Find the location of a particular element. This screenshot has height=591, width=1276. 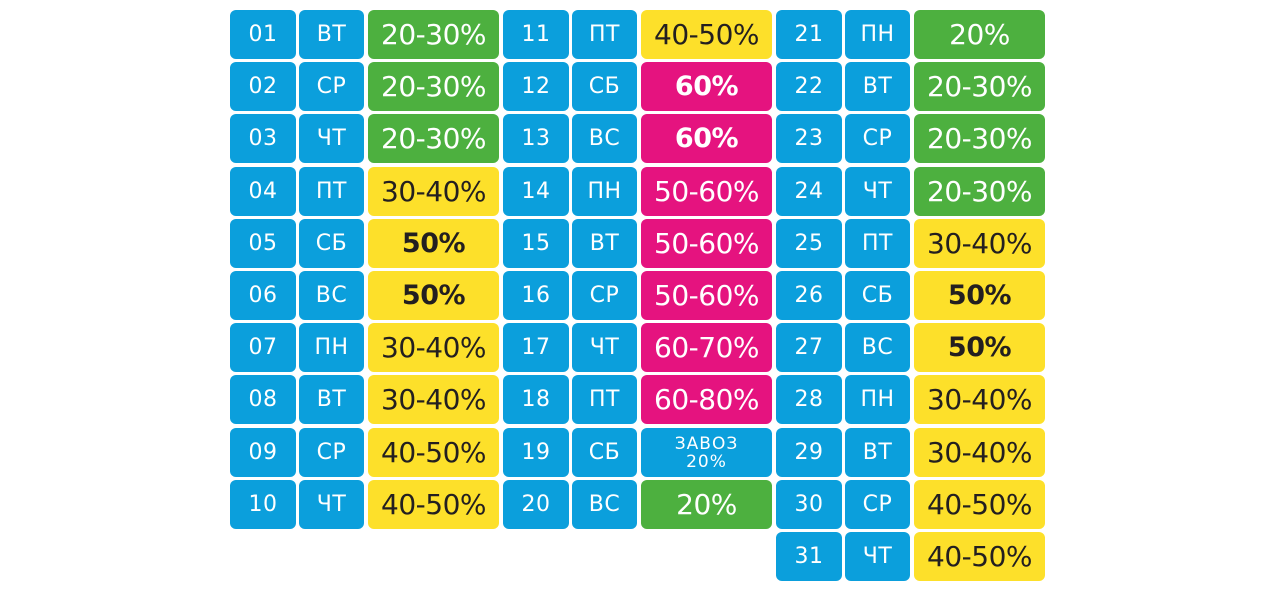

date-number: 23 is located at coordinates (809, 138).